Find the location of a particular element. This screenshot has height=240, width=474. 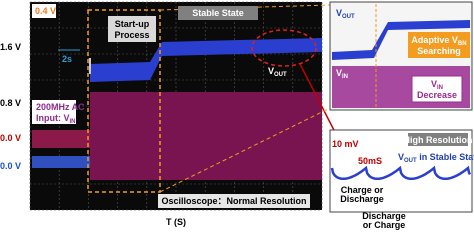

y-label: 1.6 V is located at coordinates (10, 47).